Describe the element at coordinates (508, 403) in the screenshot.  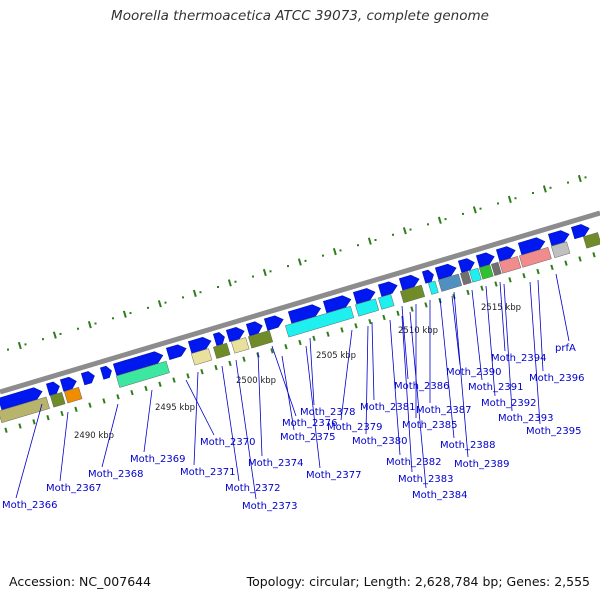
I see `gene-label: Moth_2392` at that location.